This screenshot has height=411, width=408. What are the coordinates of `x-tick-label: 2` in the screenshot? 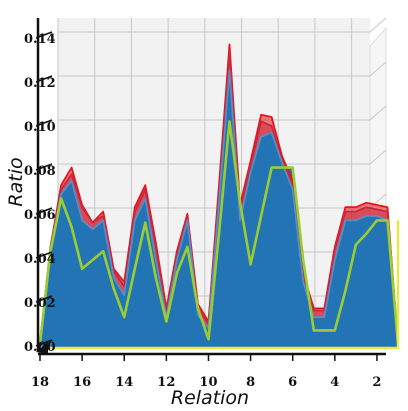 It's located at (376, 382).